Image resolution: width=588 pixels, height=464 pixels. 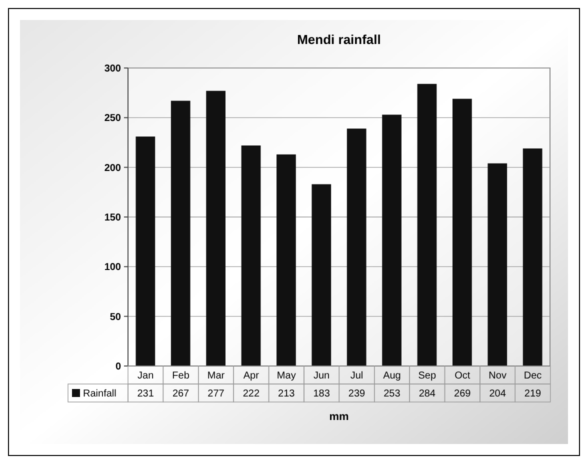 I want to click on data-label: 284, so click(x=427, y=394).